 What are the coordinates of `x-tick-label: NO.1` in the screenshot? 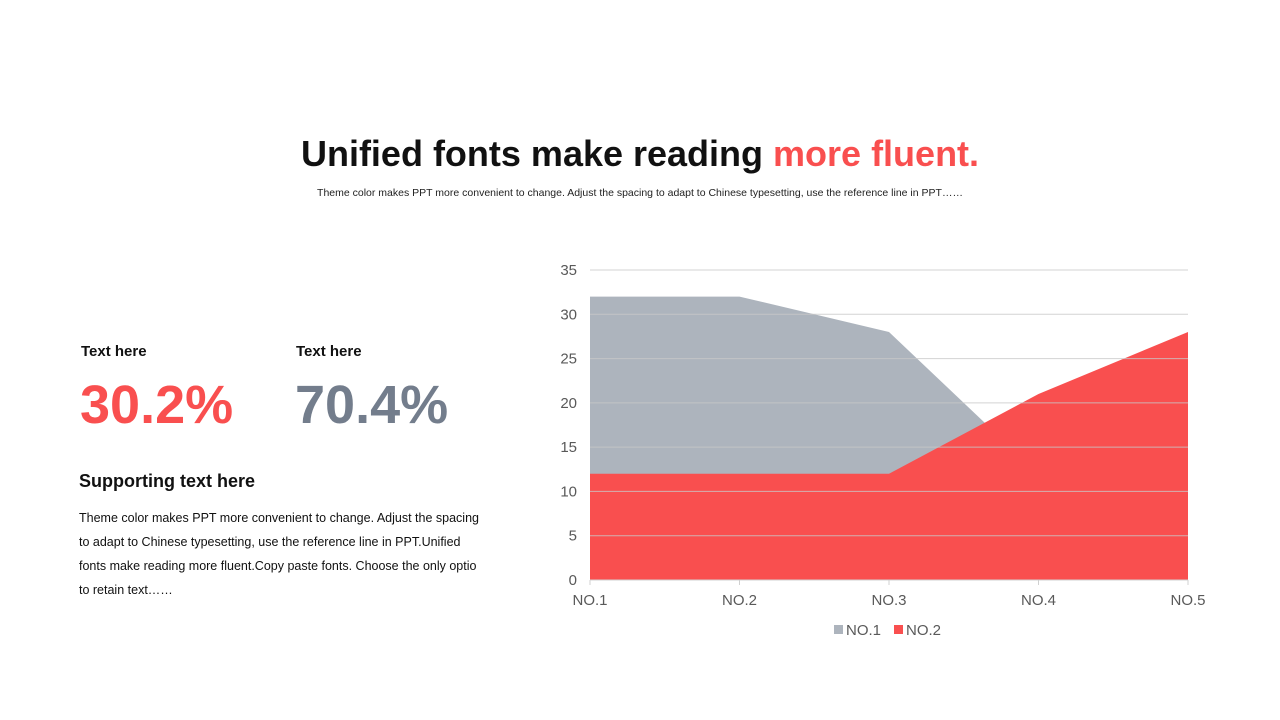 It's located at (589, 600).